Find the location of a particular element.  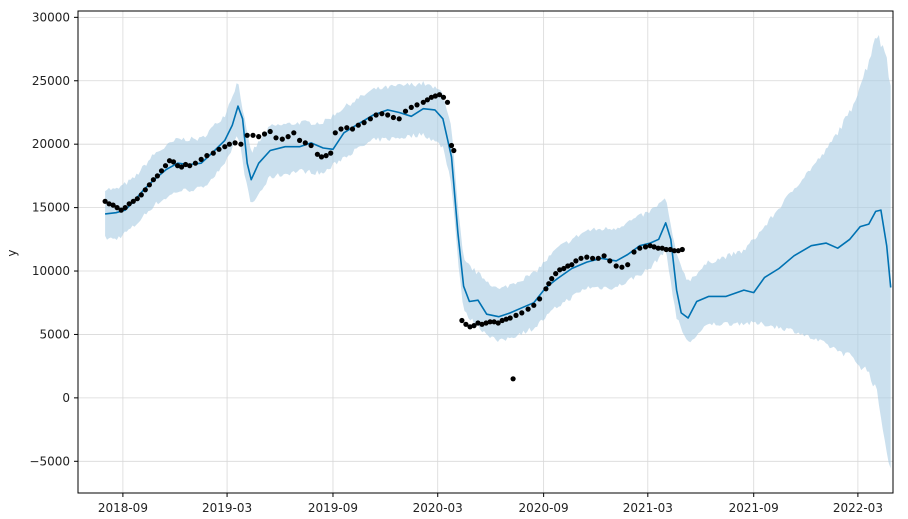

y-tick-label: 5000 is located at coordinates (54, 334).